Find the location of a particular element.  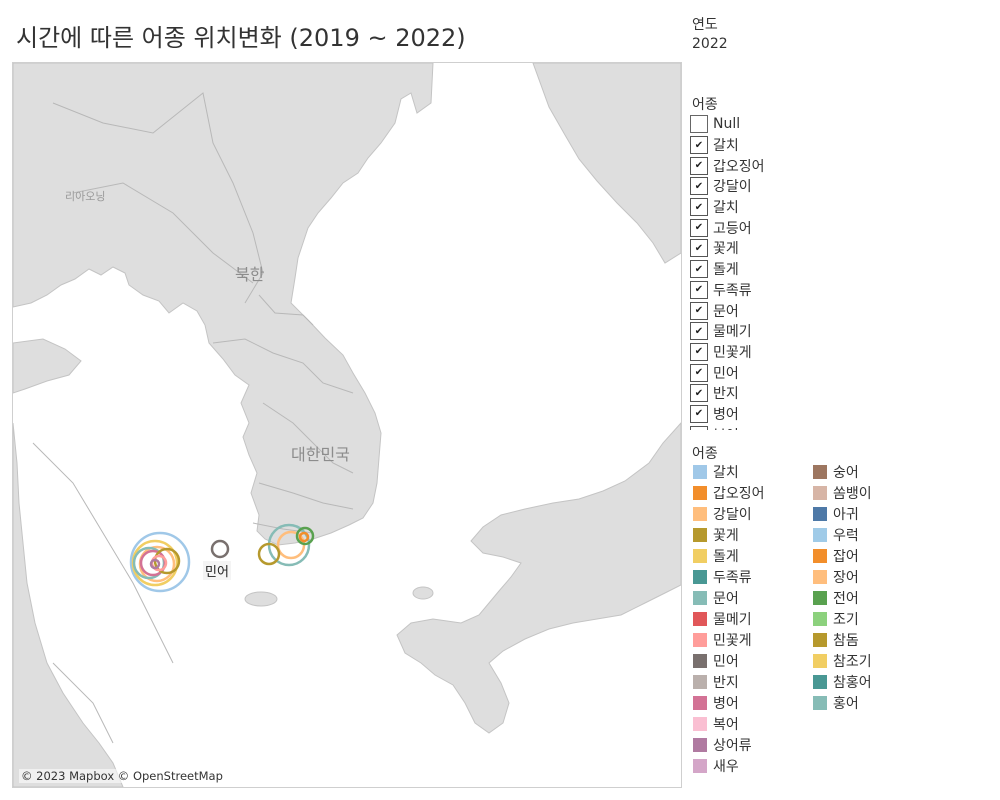

legend-item: 우럭 is located at coordinates (836, 535).